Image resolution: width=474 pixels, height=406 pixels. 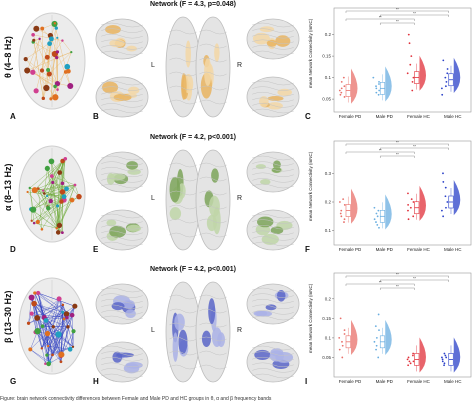 I want to click on connectome-panel, so click(x=52, y=328).